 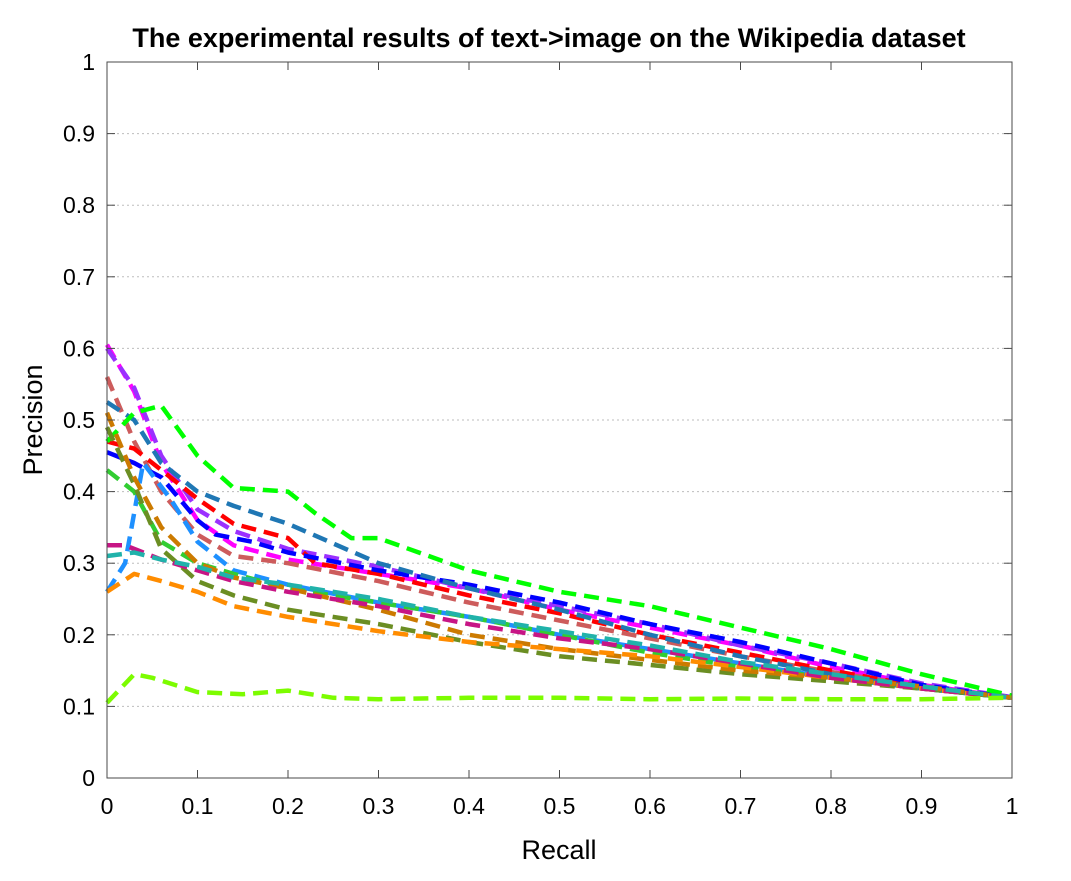 I want to click on x-tick-label: 0.3, so click(x=379, y=806).